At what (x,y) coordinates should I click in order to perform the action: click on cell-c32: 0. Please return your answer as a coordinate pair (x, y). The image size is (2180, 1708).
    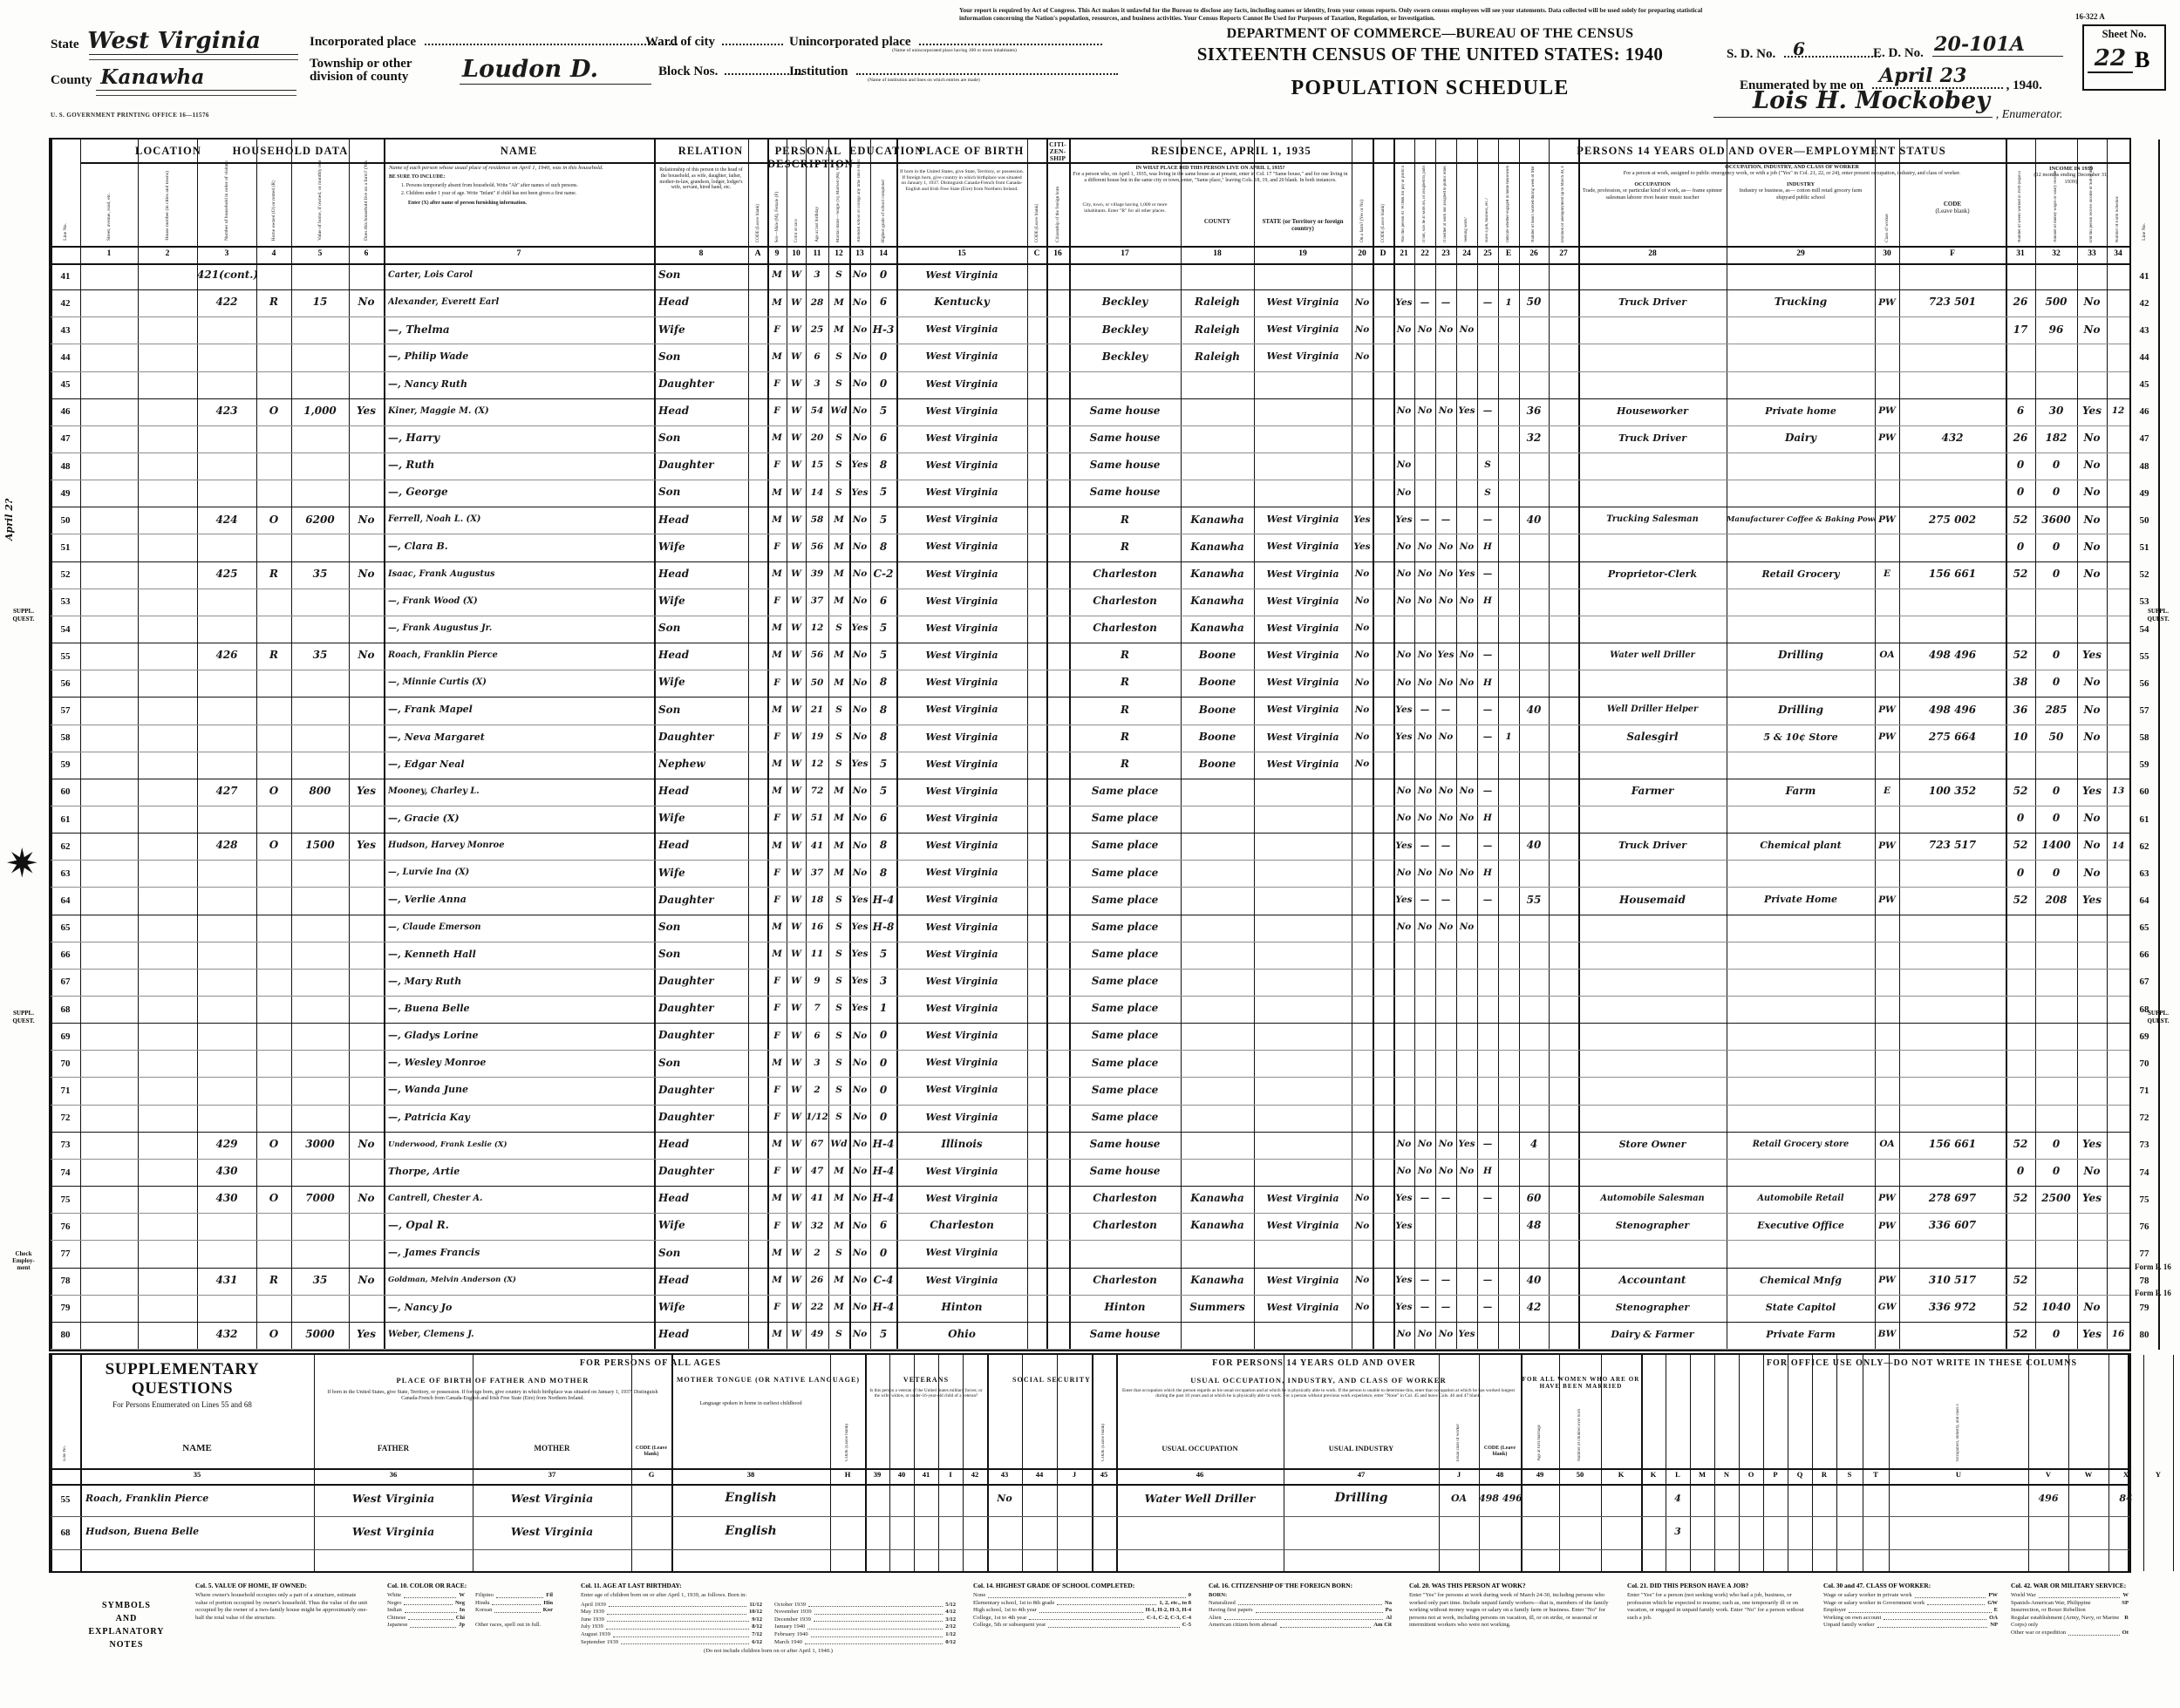
    Looking at the image, I should click on (2056, 655).